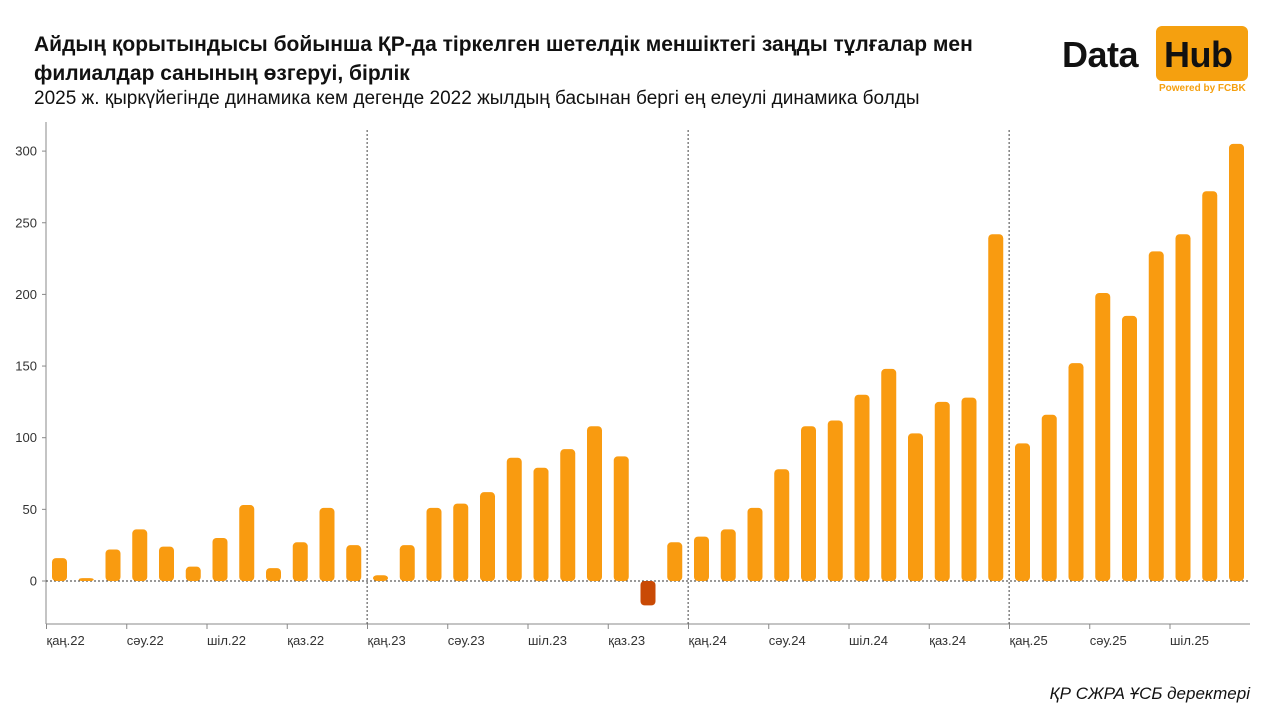 The image size is (1280, 720). Describe the element at coordinates (868, 640) in the screenshot. I see `x-tick-label: шіл.24` at that location.